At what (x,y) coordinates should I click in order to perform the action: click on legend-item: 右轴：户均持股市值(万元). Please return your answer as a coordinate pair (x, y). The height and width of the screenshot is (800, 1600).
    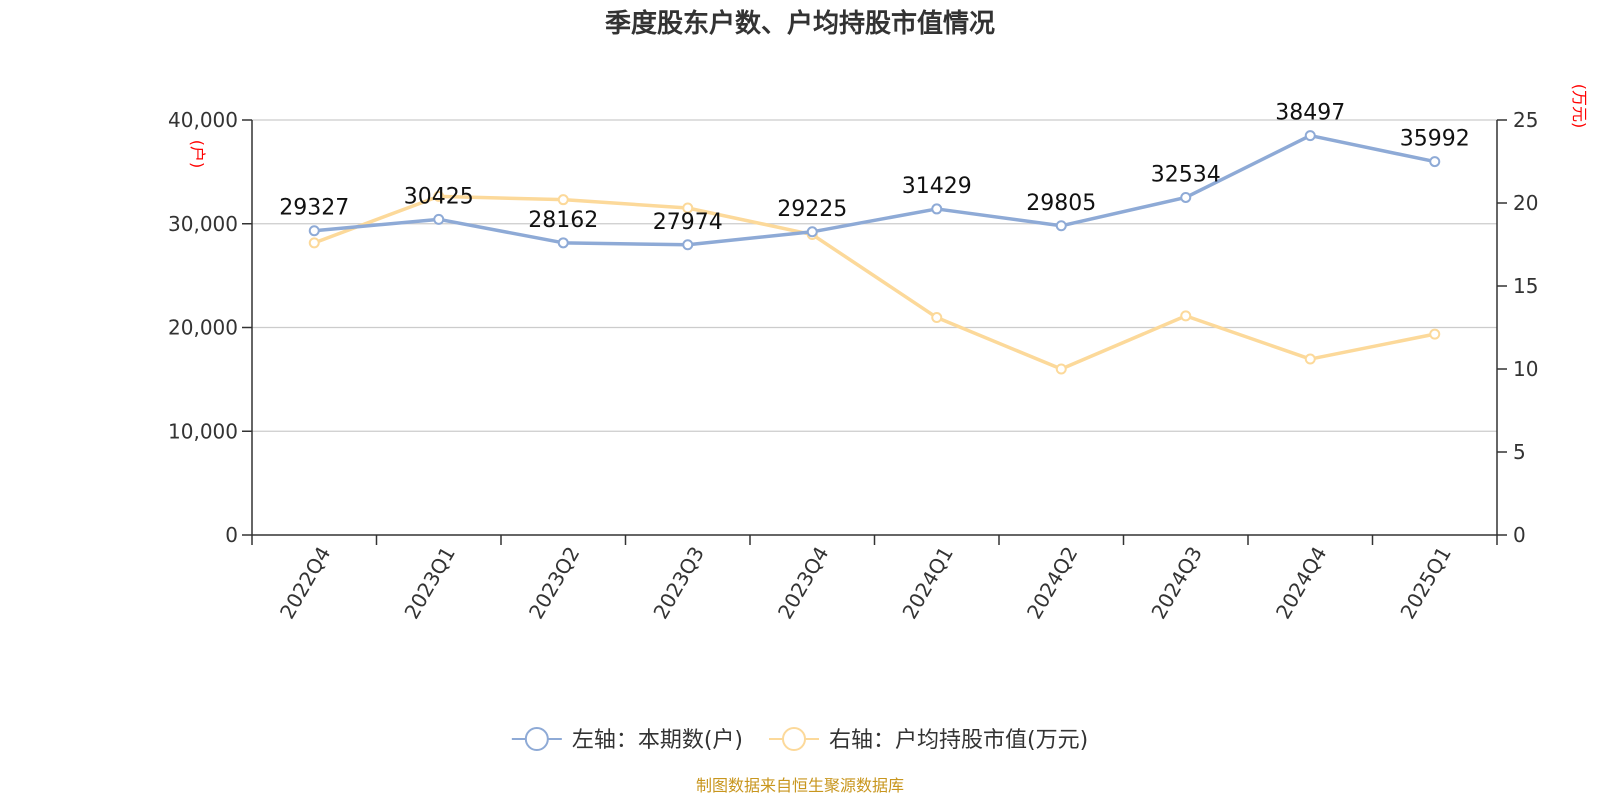
    Looking at the image, I should click on (928, 740).